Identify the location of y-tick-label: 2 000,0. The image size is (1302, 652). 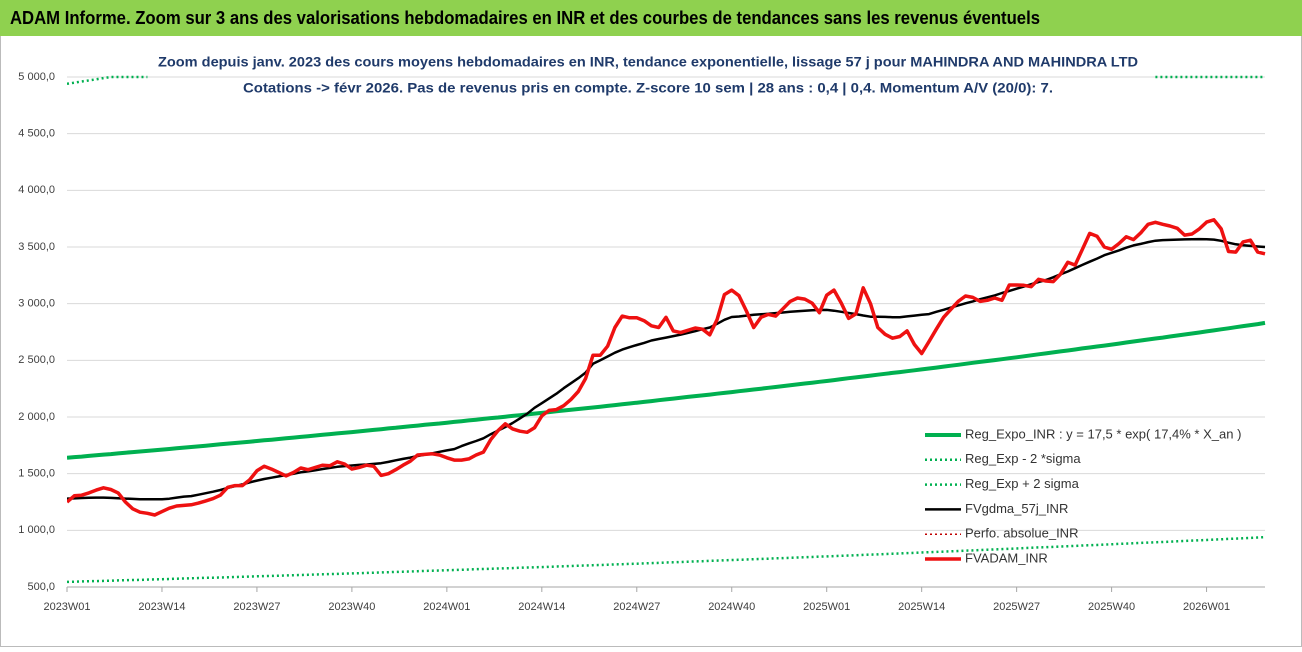
(36, 417).